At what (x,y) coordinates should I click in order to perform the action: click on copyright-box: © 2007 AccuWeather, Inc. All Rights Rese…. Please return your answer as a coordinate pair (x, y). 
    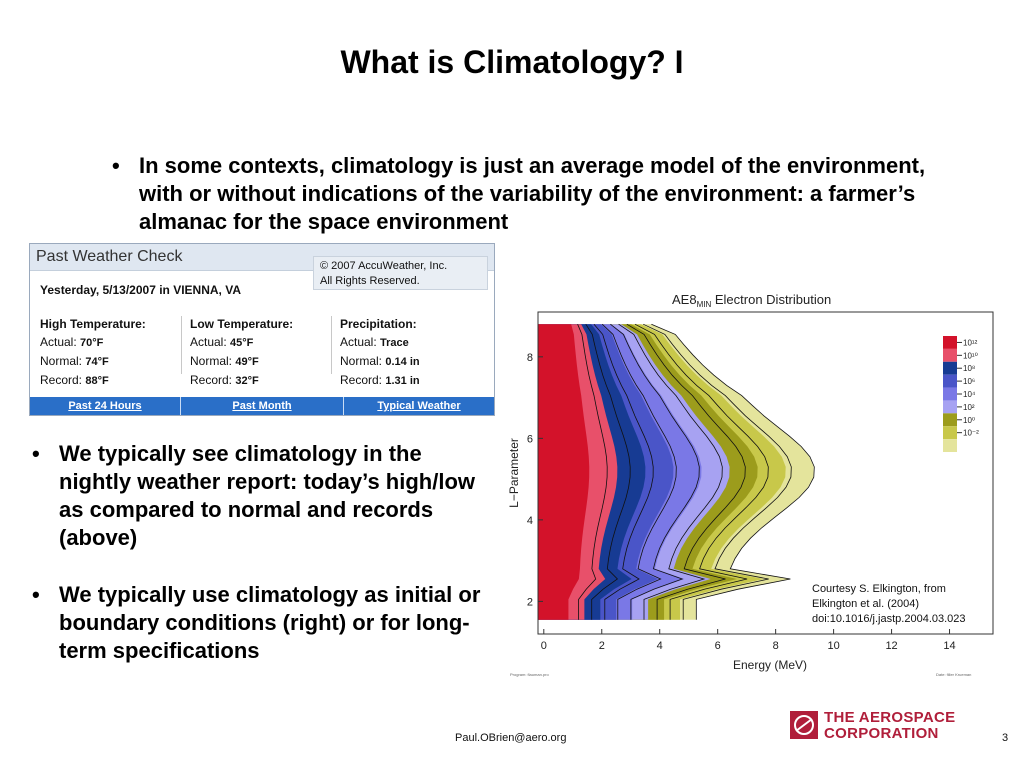
    Looking at the image, I should click on (400, 273).